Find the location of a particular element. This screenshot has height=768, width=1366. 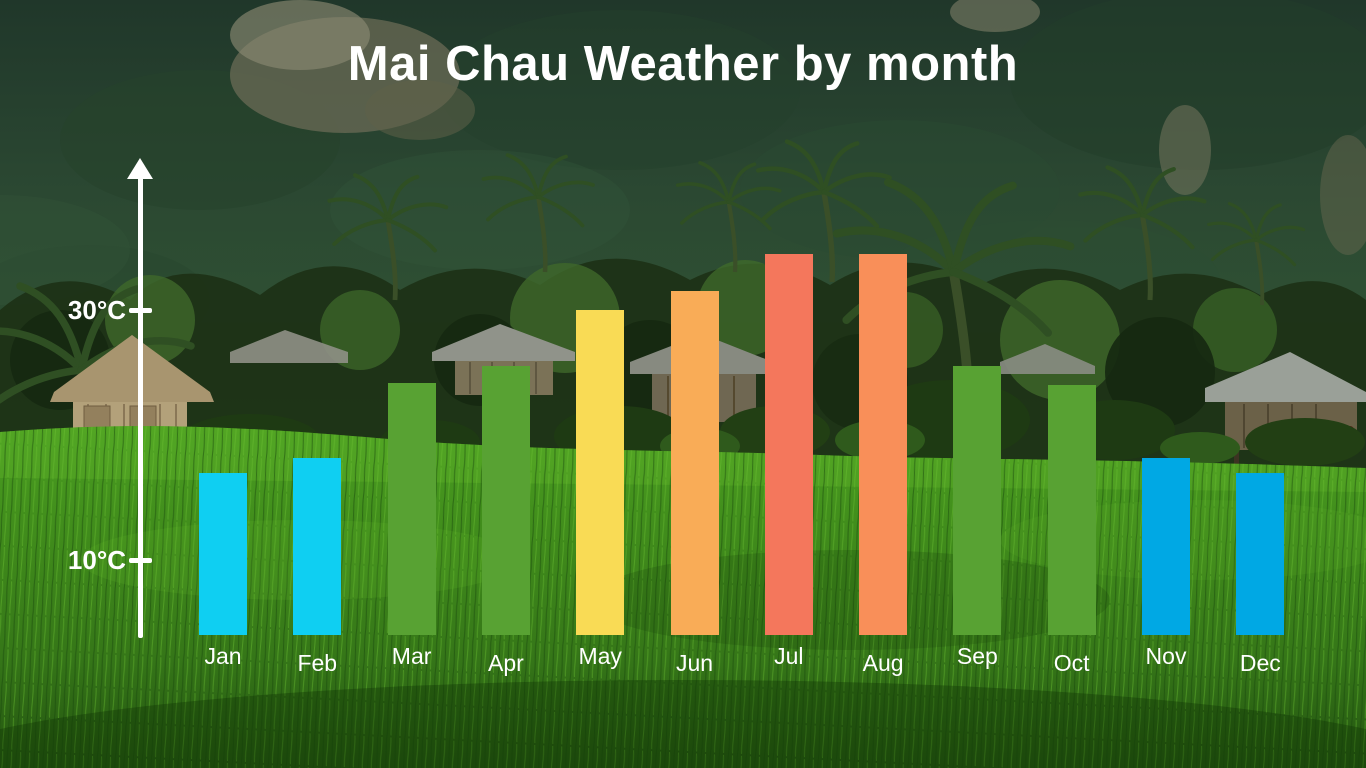

x-label-jul: Jul is located at coordinates (789, 656).